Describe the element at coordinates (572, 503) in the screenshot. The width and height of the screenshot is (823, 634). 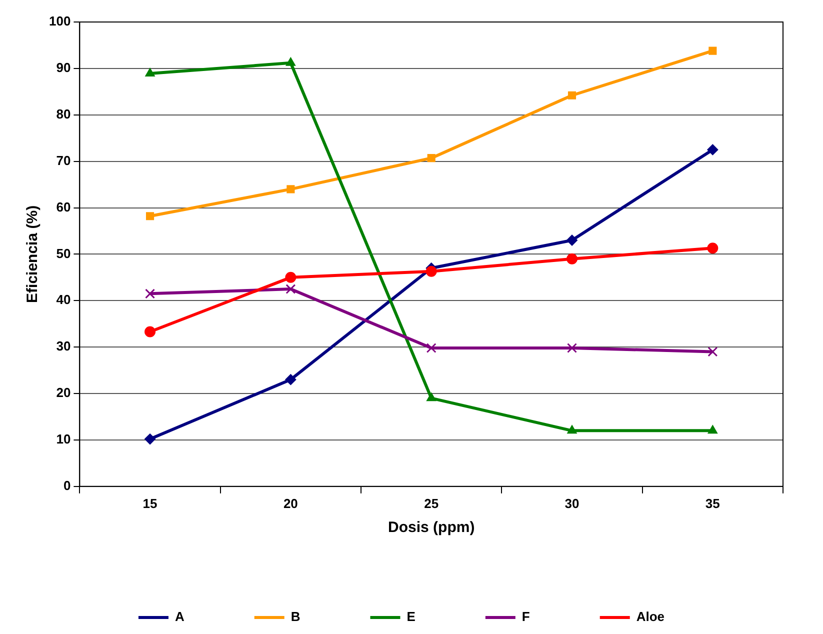
I see `x-tick-label: 30` at that location.